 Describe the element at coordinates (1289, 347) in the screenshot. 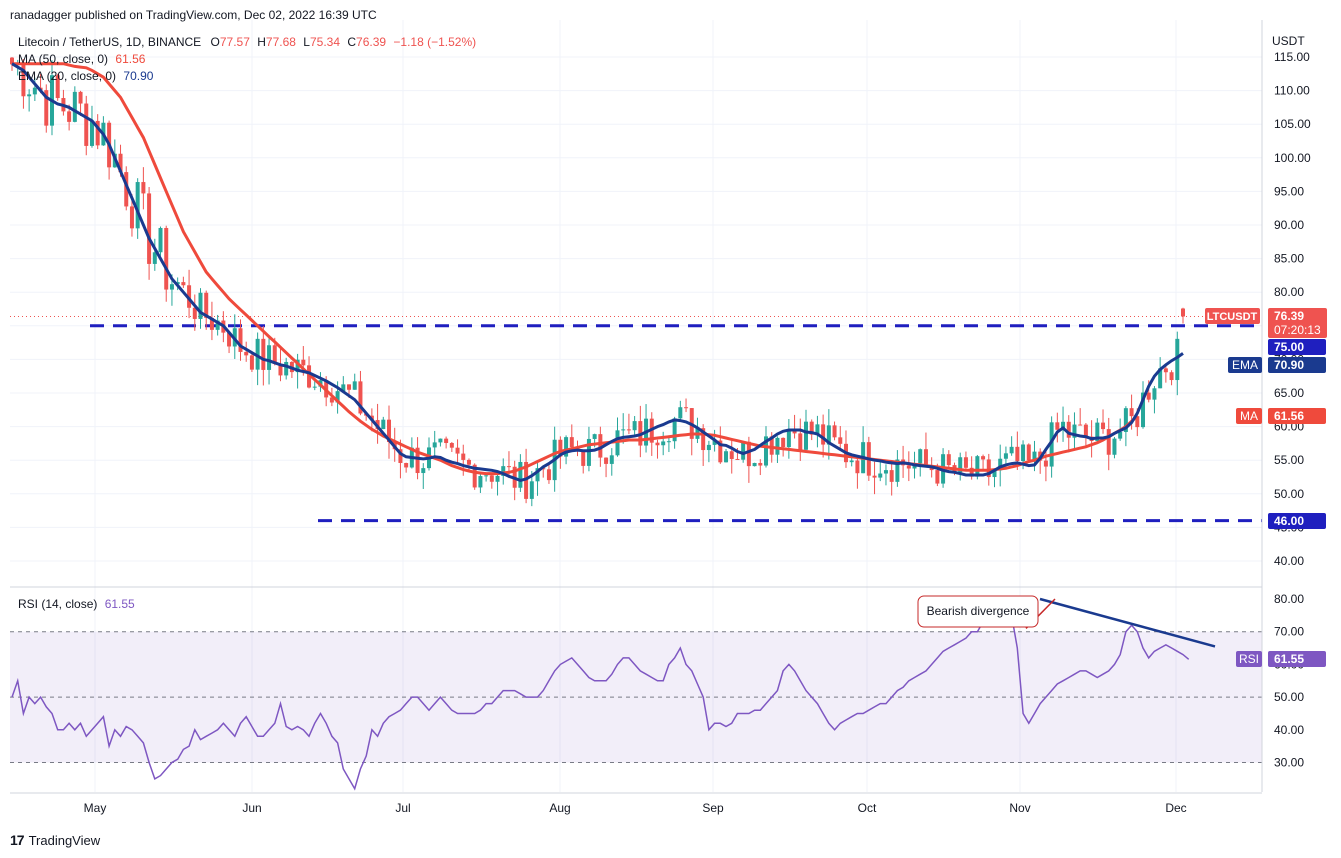

I see `level-tag-75-text: 75.00` at that location.